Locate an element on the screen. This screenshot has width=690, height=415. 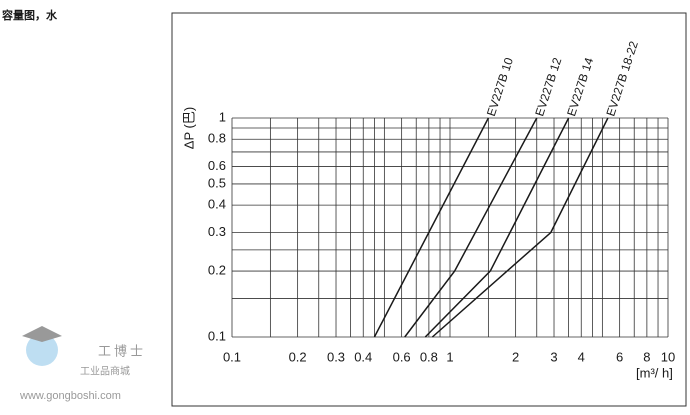
y-tick-label: 0.4 is located at coordinates (217, 204).